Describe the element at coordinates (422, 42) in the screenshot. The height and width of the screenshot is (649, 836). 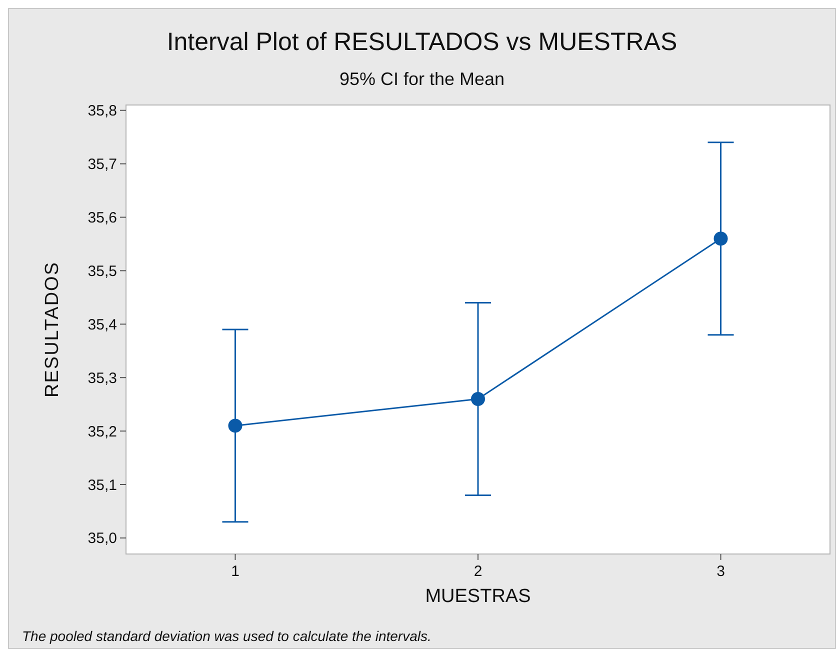
I see `chart-title: Interval Plot of RESULTADOS vs MUESTRAS` at that location.